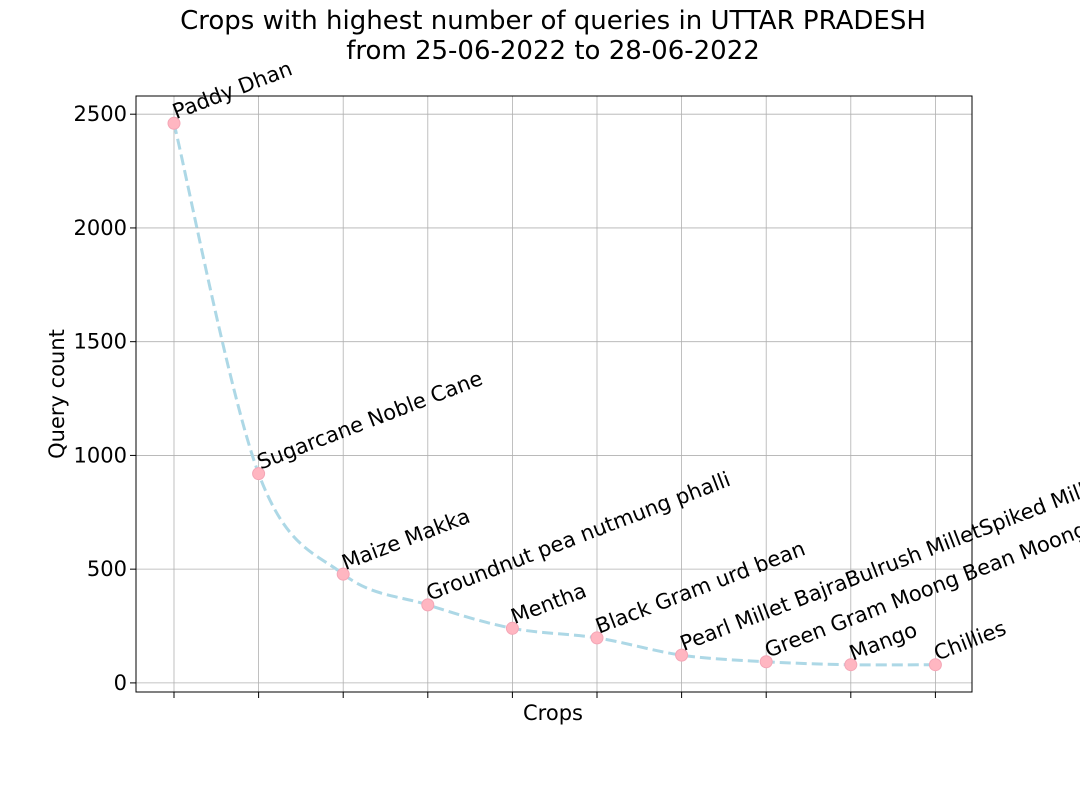 The width and height of the screenshot is (1080, 792). Describe the element at coordinates (100, 114) in the screenshot. I see `y-tick-label: 2500` at that location.